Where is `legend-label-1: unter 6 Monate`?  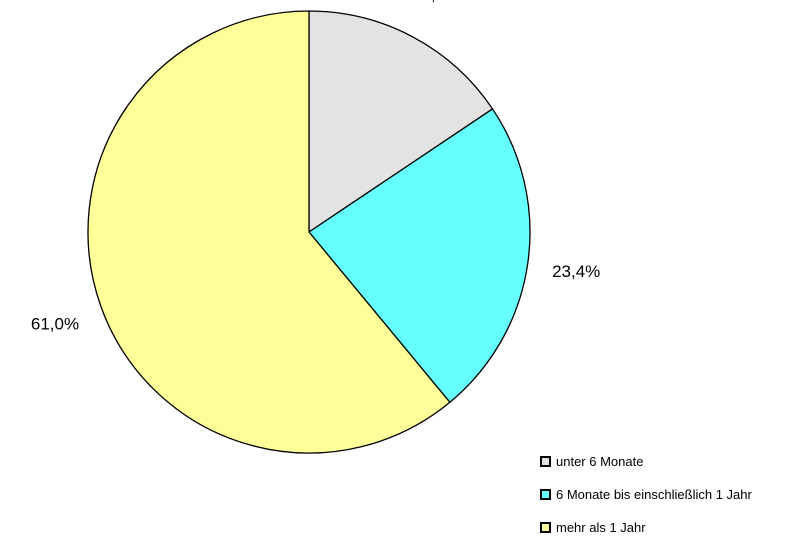
legend-label-1: unter 6 Monate is located at coordinates (599, 461).